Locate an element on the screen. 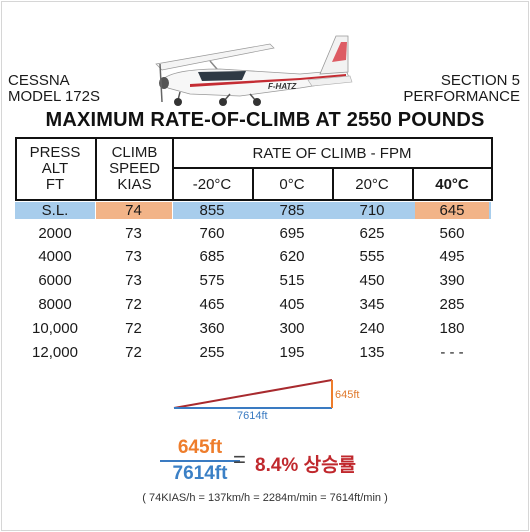 This screenshot has height=532, width=530. highlight-row-sea-level is located at coordinates (254, 210).